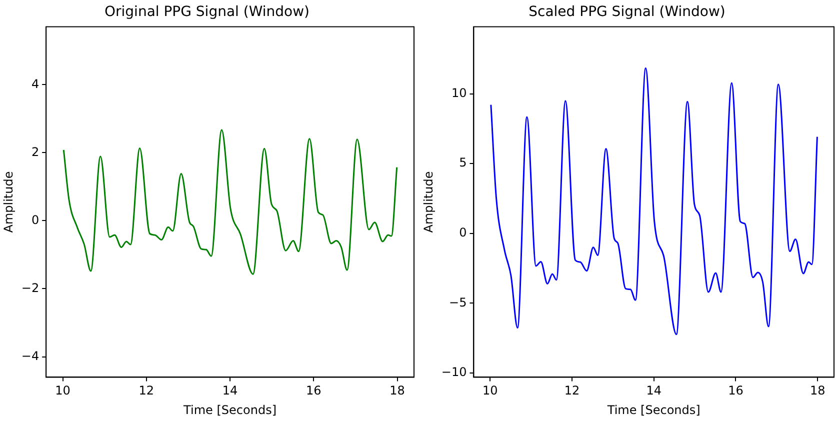  Describe the element at coordinates (458, 302) in the screenshot. I see `y-tick-label: −5` at that location.